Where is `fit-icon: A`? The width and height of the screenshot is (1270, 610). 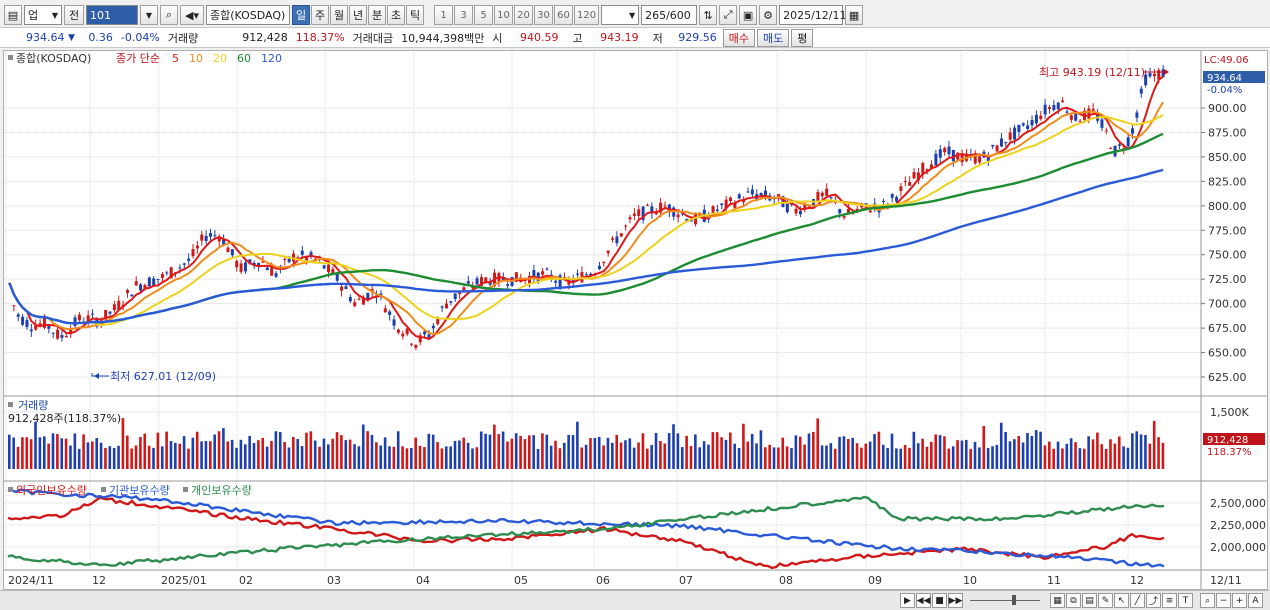 fit-icon: A is located at coordinates (1255, 600).